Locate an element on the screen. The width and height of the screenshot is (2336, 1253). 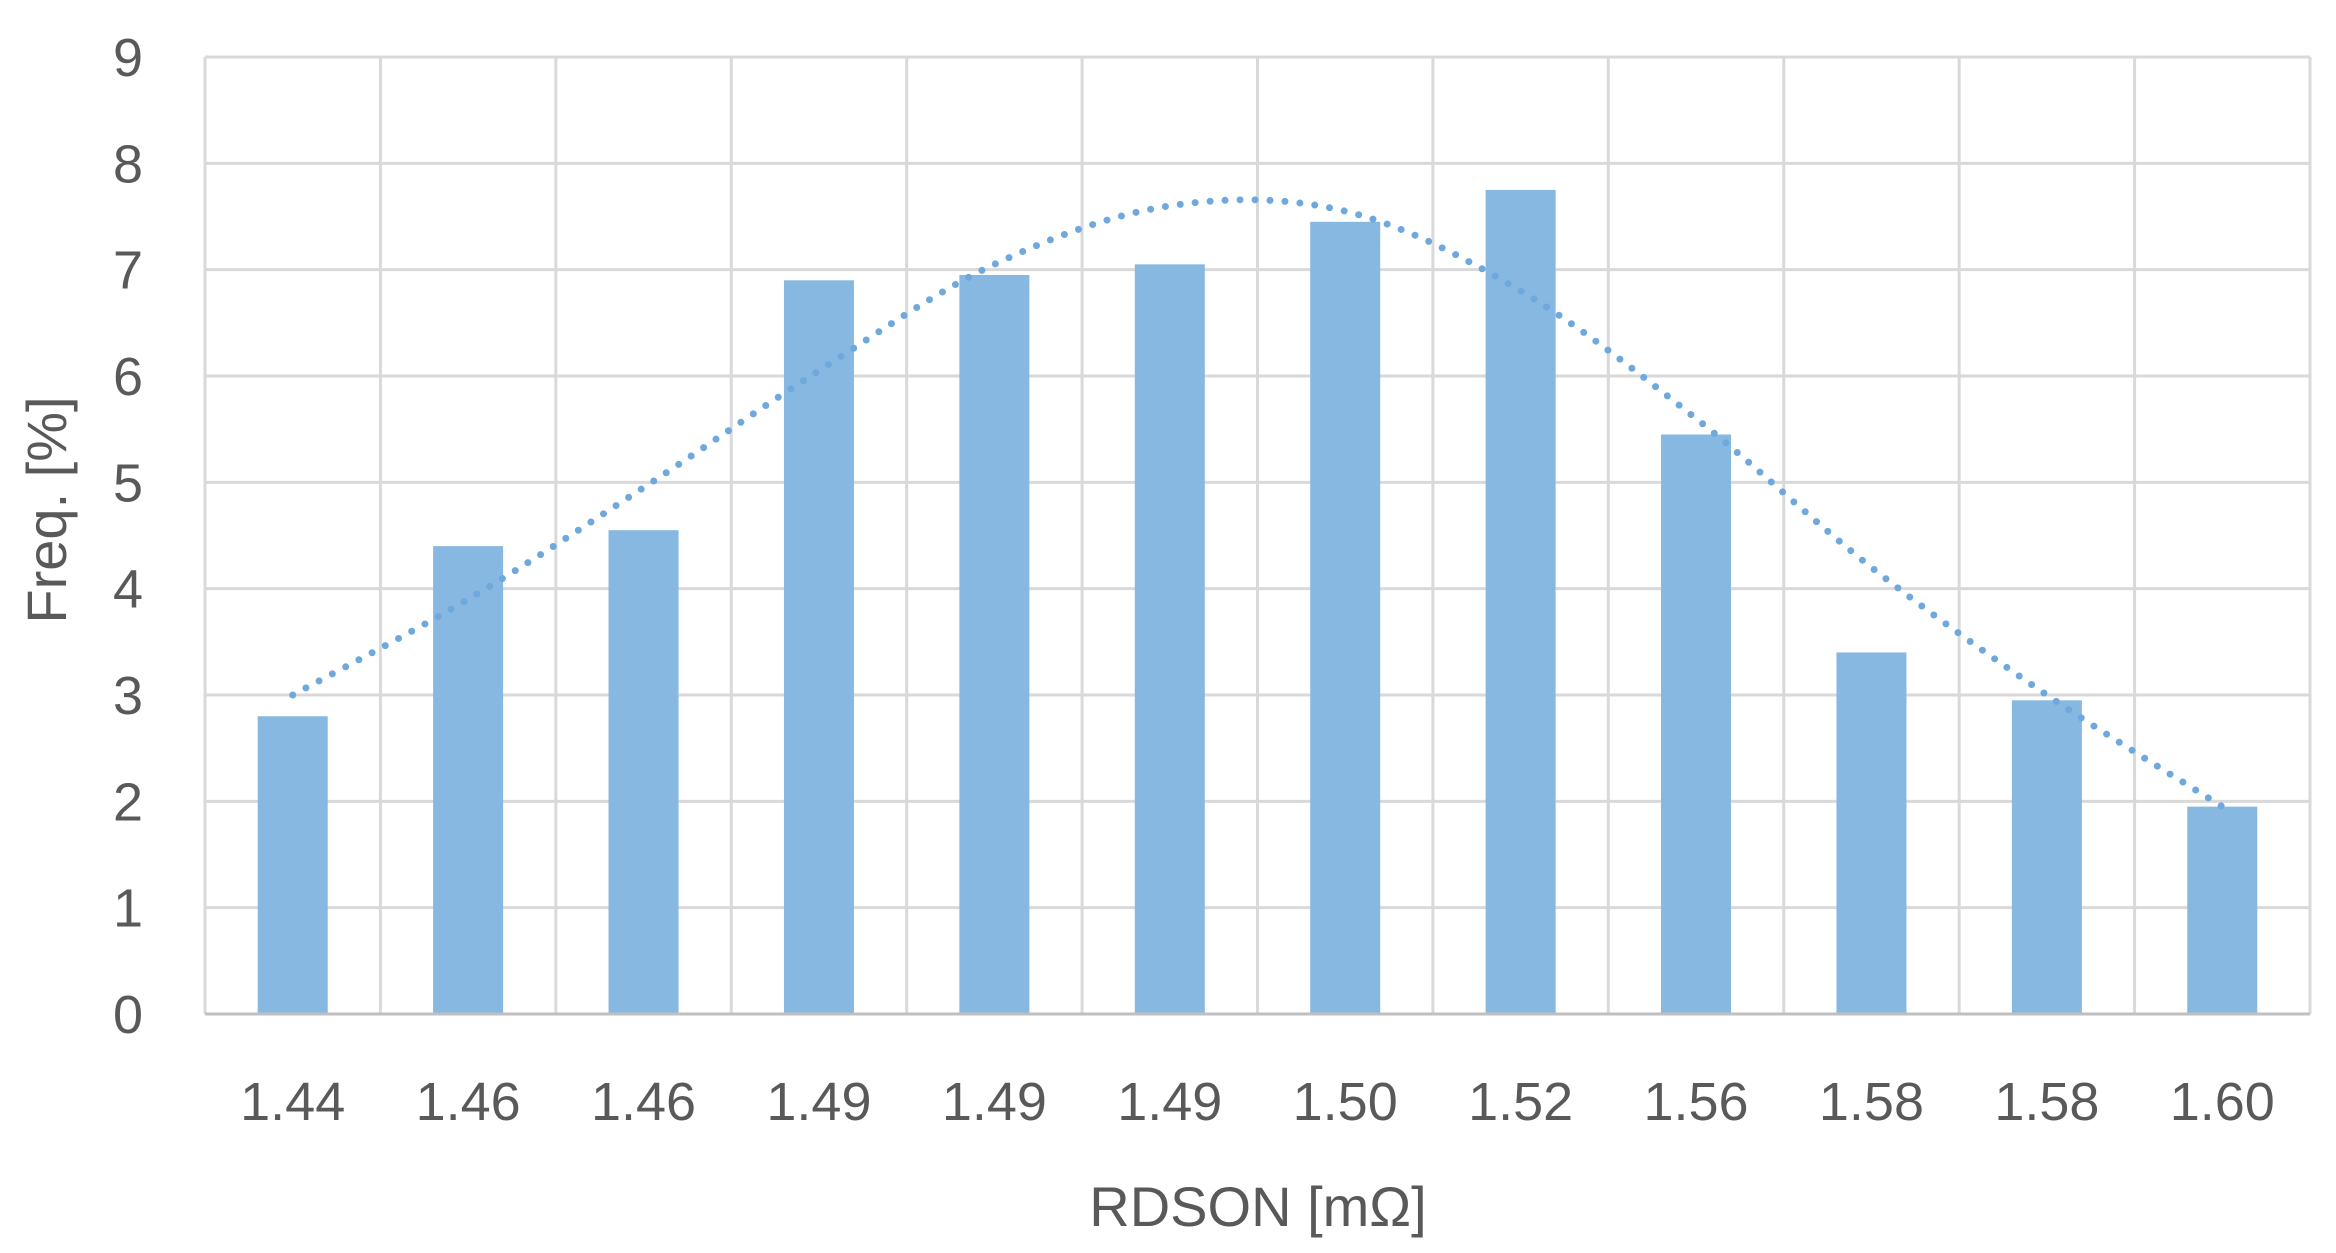
x-tick-label: 1.50 is located at coordinates (1345, 1102).